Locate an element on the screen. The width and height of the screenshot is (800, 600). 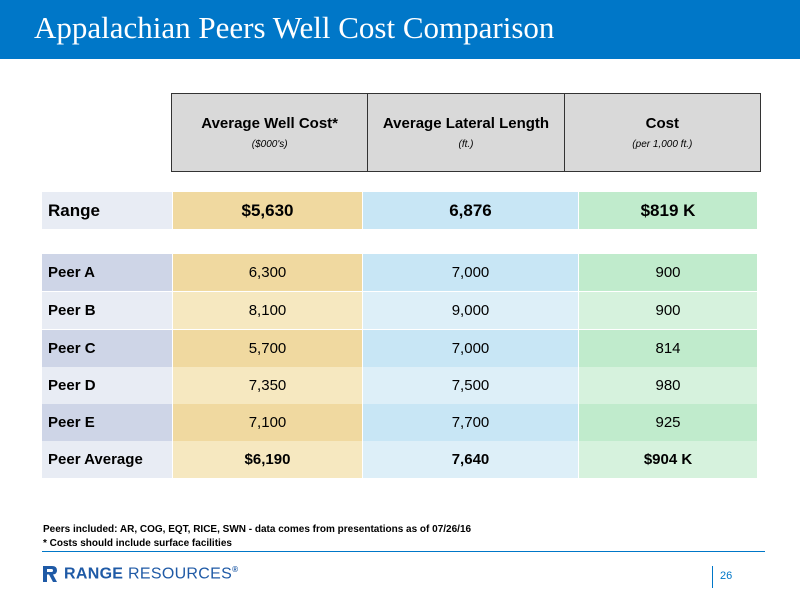
table-row: Peer D 7,350 7,500 980 is located at coordinates (399, 385).